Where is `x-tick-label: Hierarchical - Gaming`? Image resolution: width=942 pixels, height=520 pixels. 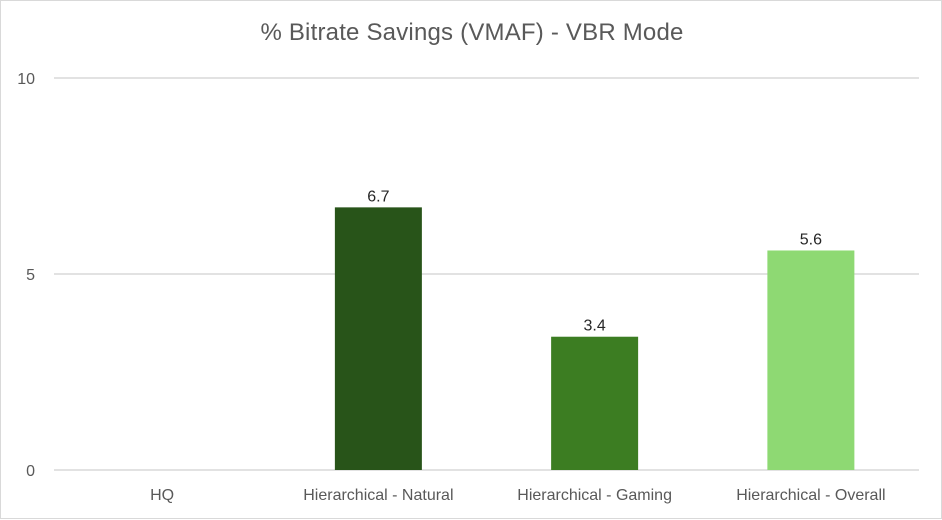
x-tick-label: Hierarchical - Gaming is located at coordinates (594, 495).